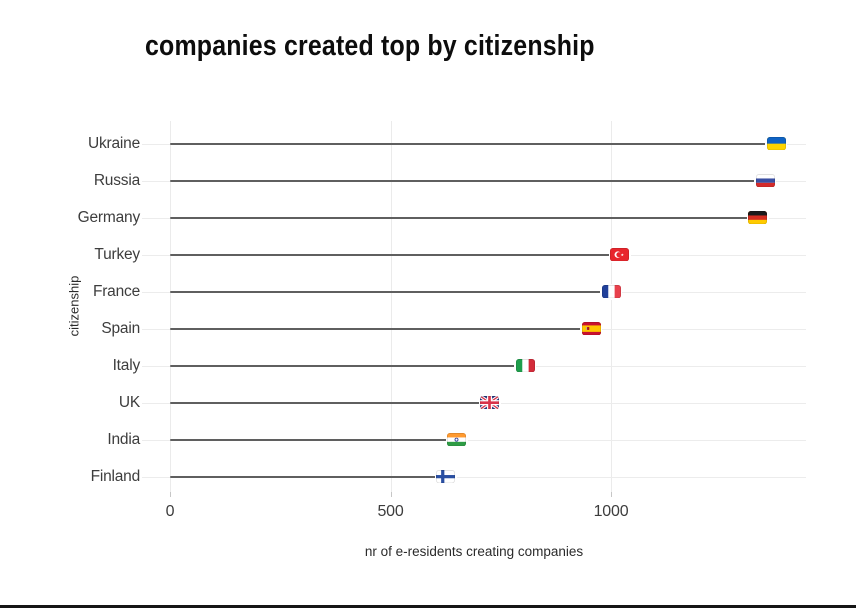  I want to click on flag-italy-icon, so click(525, 365).